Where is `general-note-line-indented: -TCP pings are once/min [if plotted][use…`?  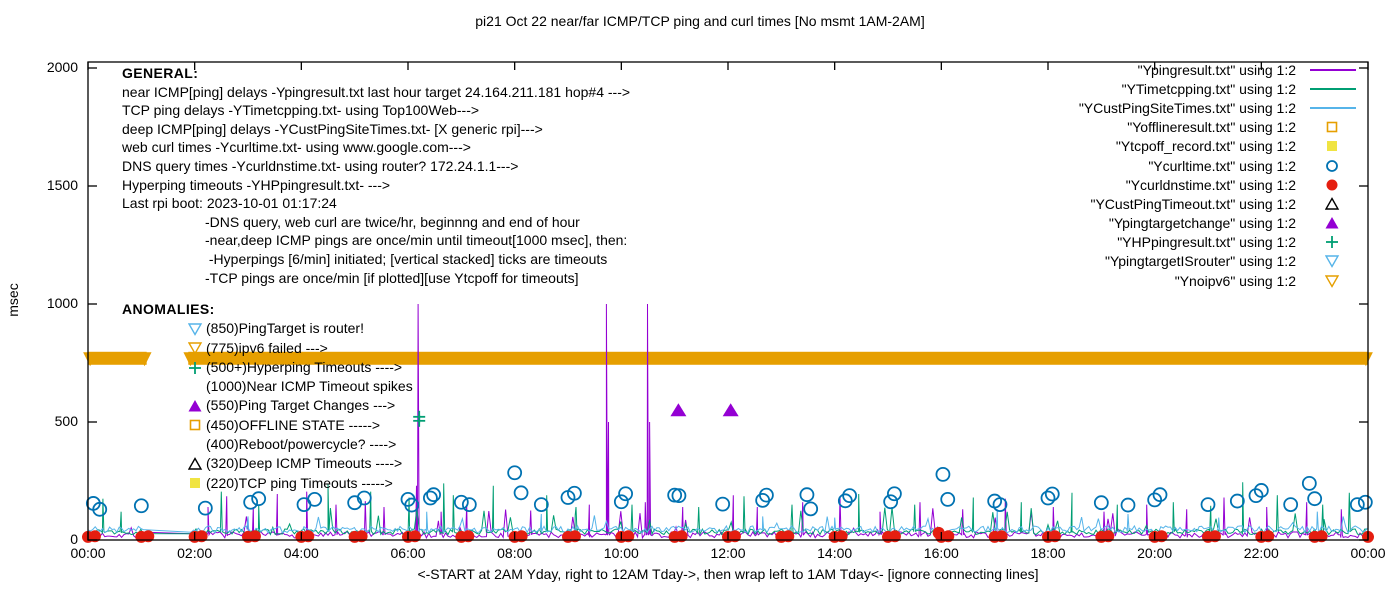 general-note-line-indented: -TCP pings are once/min [if plotted][use… is located at coordinates (392, 277).